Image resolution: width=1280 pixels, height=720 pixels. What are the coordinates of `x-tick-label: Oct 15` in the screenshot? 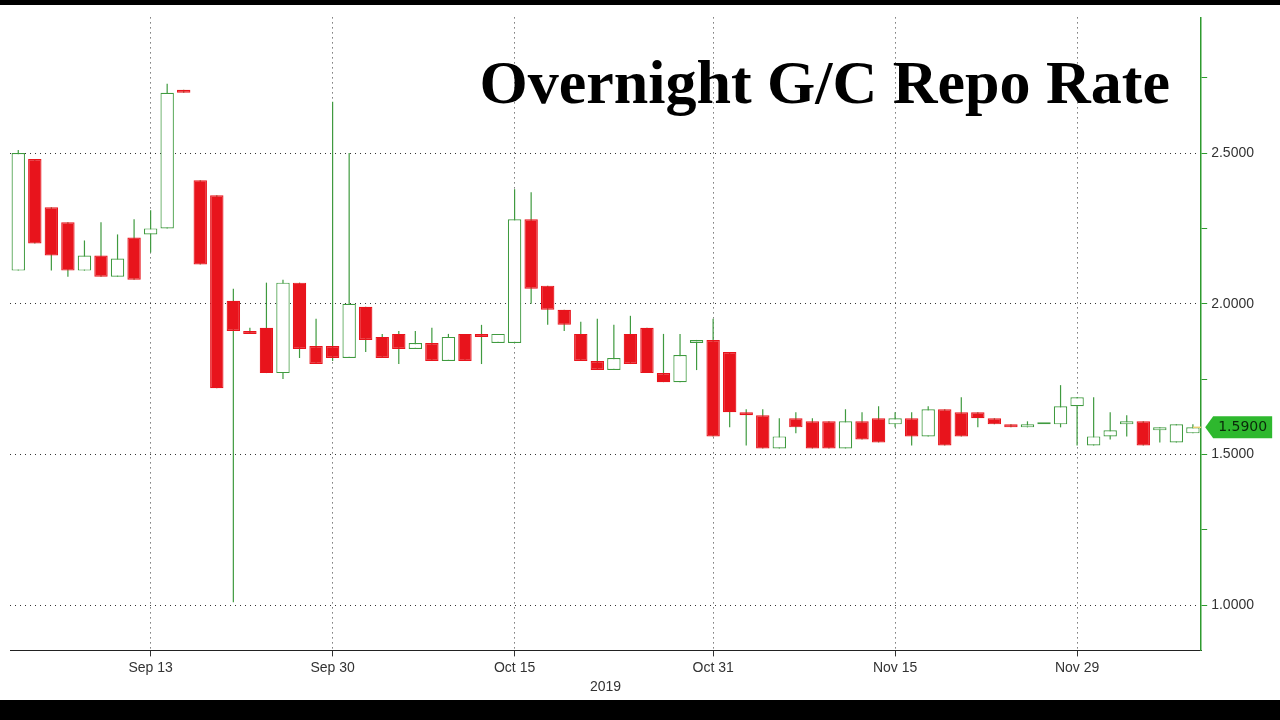 It's located at (514, 666).